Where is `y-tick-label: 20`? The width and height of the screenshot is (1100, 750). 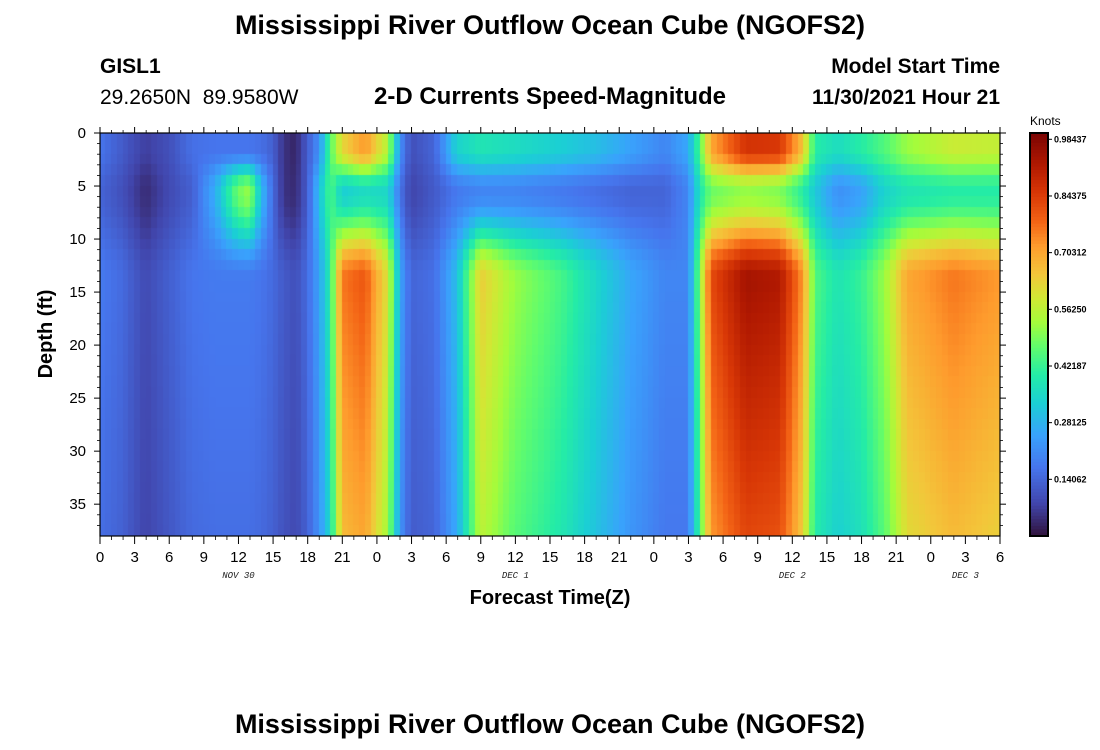 y-tick-label: 20 is located at coordinates (77, 345).